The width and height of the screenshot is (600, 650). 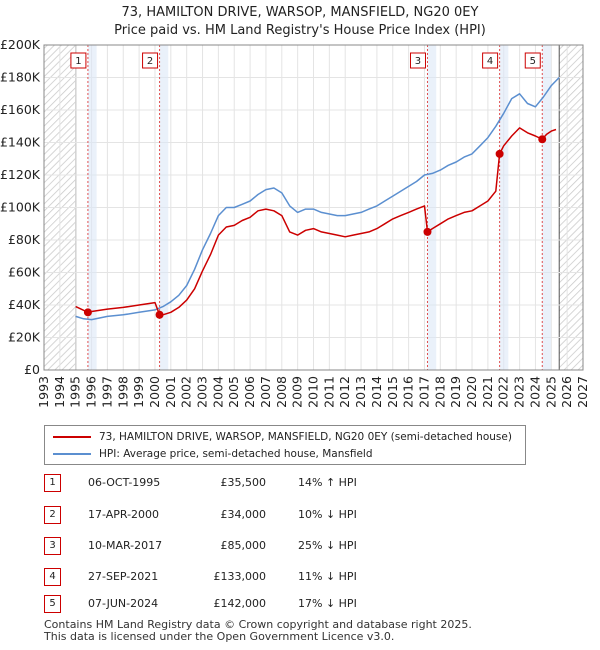 I want to click on y-tick-label: £200K, so click(x=20, y=44).